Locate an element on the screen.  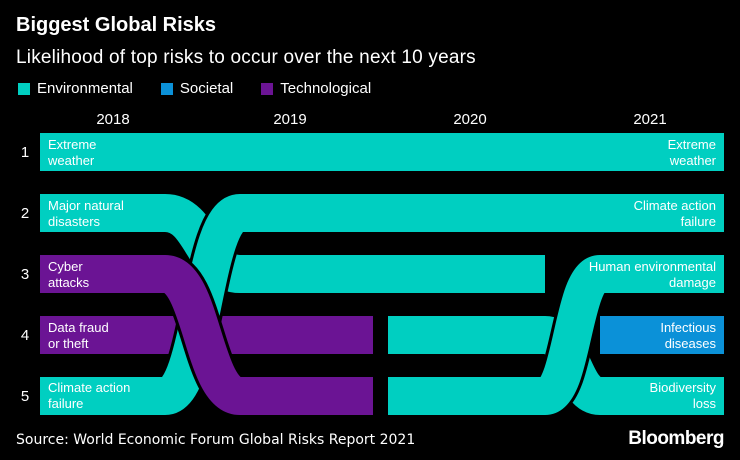
legend-item-environmental: Environmental is located at coordinates (75, 88).